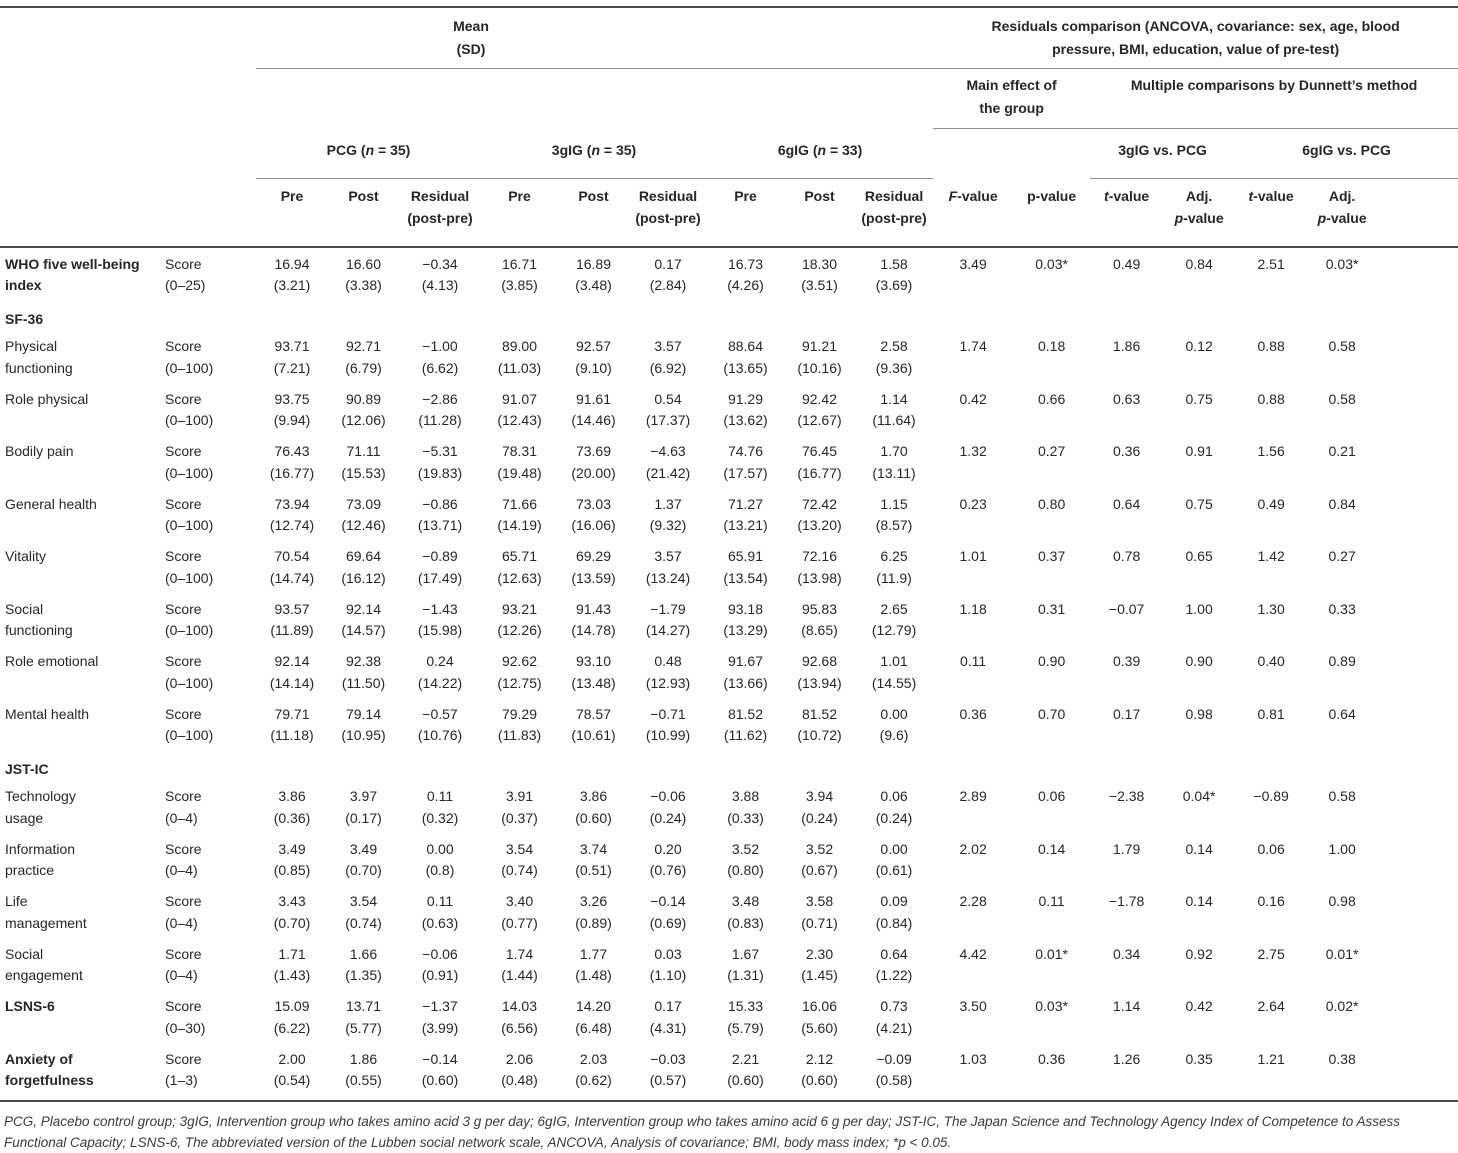  Describe the element at coordinates (1342, 796) in the screenshot. I see `stat-value-cell: 0.58` at that location.